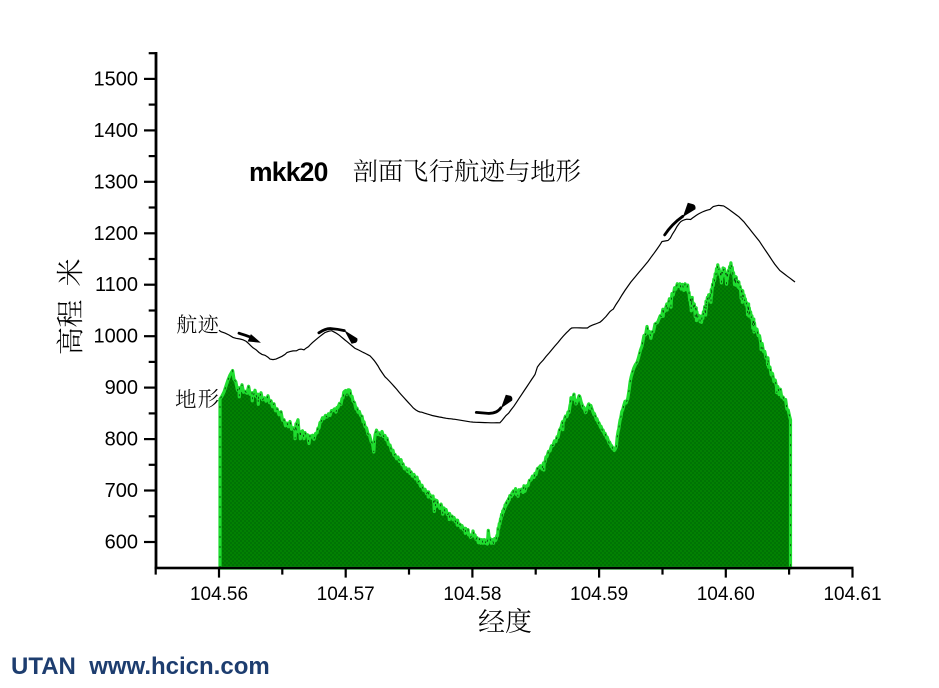 This screenshot has width=939, height=688. I want to click on svg-text: 1100, so click(116, 285).